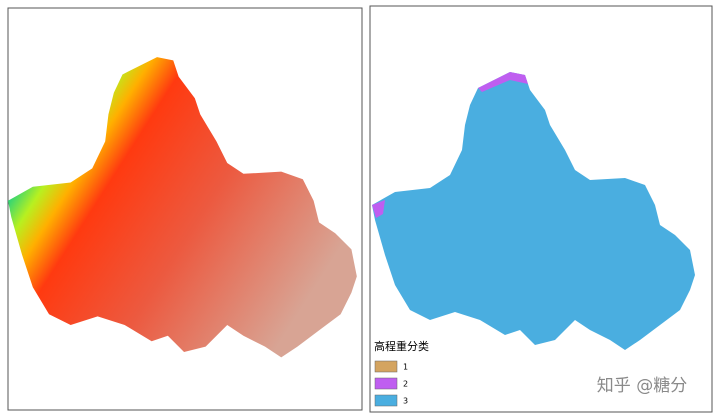 The image size is (720, 415). What do you see at coordinates (401, 346) in the screenshot?
I see `legend-title: 高程重分类` at bounding box center [401, 346].